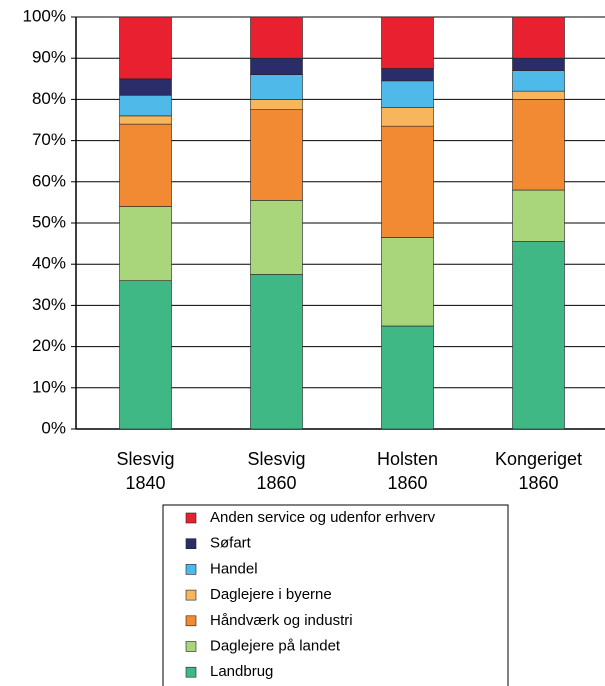 The width and height of the screenshot is (605, 686). I want to click on y-tick-label: 10%, so click(49, 386).